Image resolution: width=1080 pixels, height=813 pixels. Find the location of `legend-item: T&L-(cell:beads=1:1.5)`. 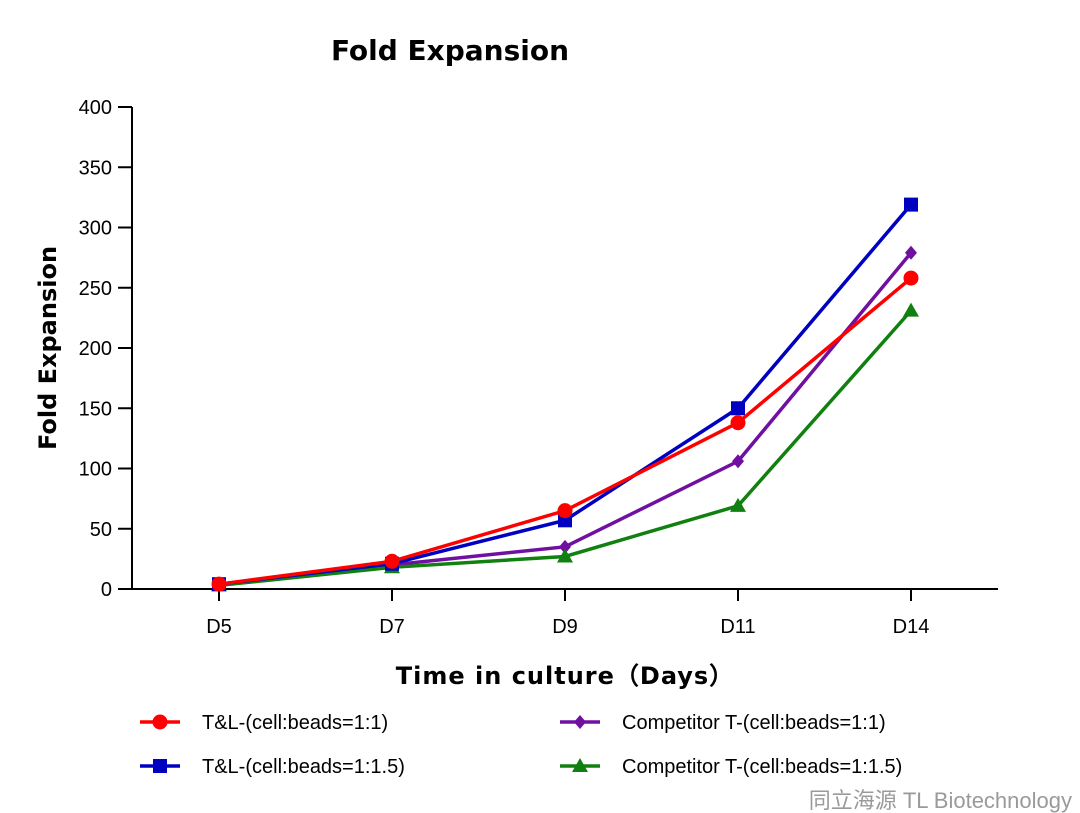

legend-item: T&L-(cell:beads=1:1.5) is located at coordinates (272, 767).